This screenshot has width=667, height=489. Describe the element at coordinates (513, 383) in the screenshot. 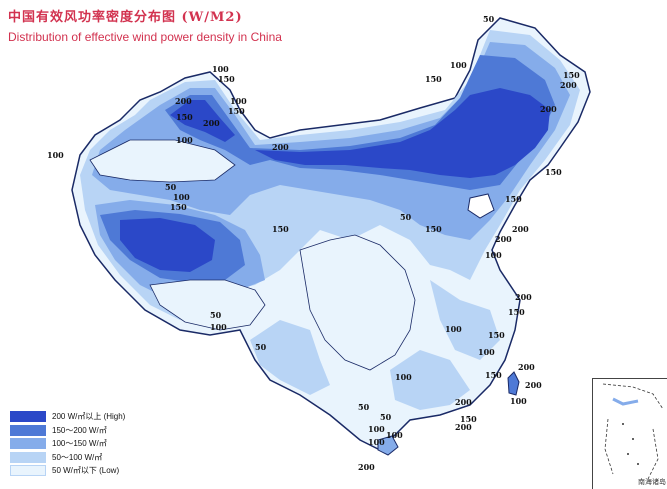

I see `taiwan-island` at that location.